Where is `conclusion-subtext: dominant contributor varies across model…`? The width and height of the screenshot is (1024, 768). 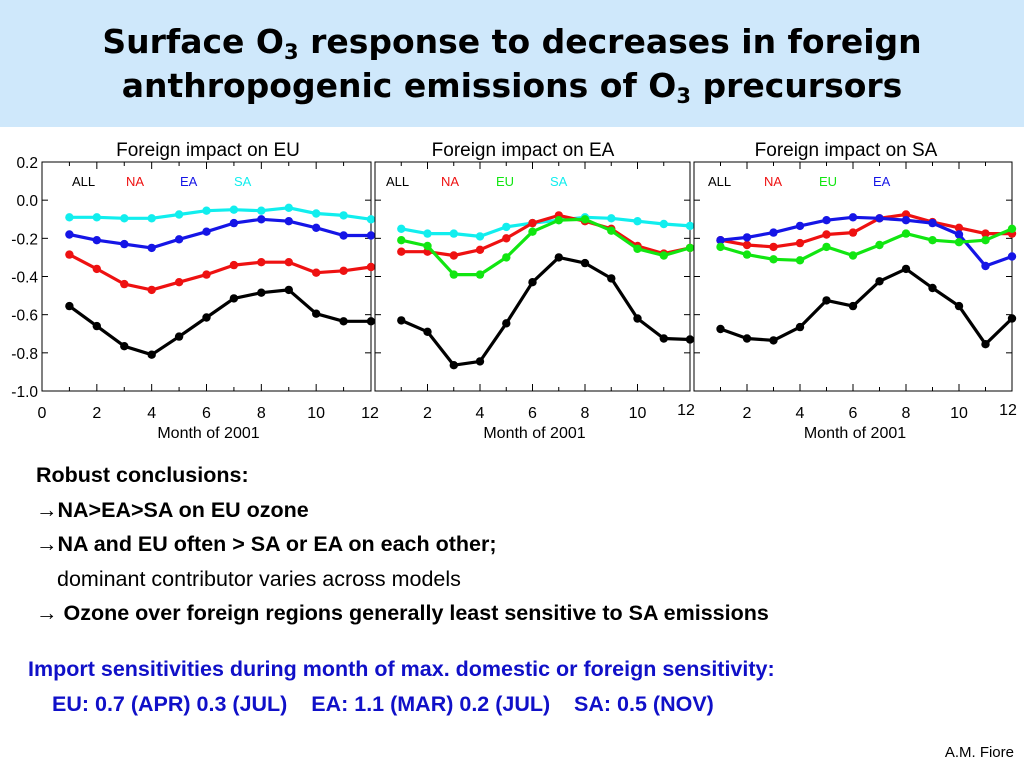 conclusion-subtext: dominant contributor varies across model… is located at coordinates (259, 578).